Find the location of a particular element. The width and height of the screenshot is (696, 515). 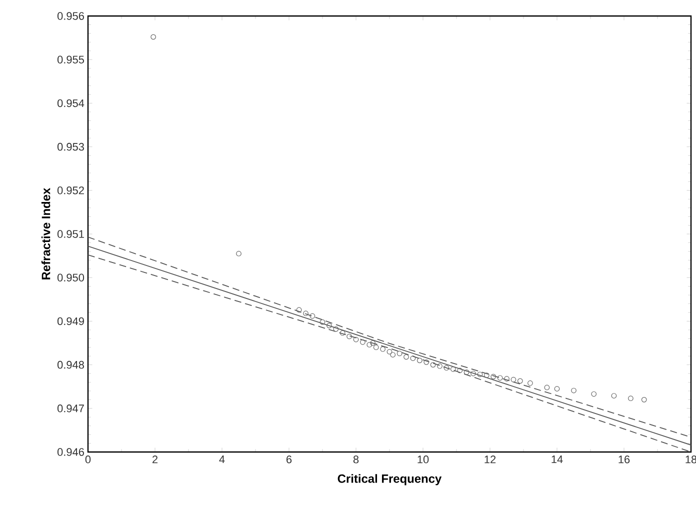

y-tick-label: 0.949 is located at coordinates (70, 321).